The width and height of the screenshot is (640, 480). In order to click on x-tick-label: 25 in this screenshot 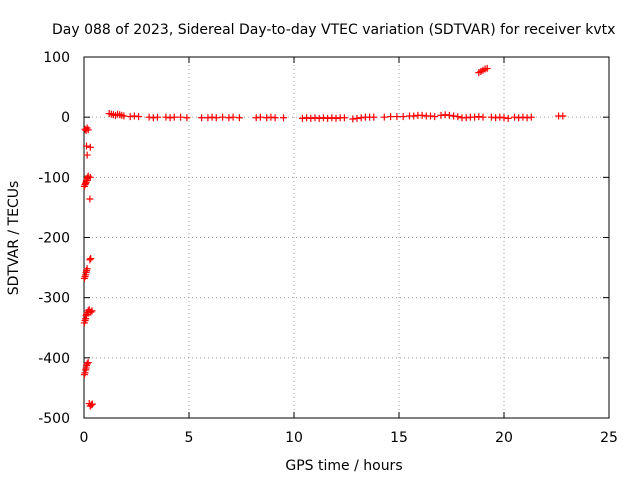, I will do `click(609, 438)`.